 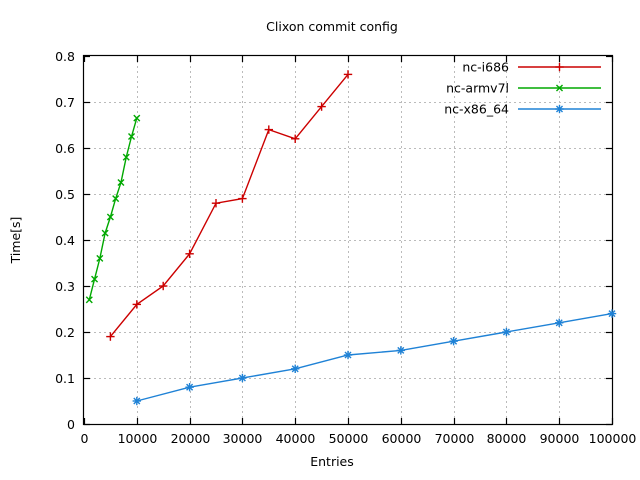 I want to click on y-axis-tick-labels: 0 0.1 0.2 0.3 0.4 0.5 0.6 0.7 0.8, so click(x=65, y=240).